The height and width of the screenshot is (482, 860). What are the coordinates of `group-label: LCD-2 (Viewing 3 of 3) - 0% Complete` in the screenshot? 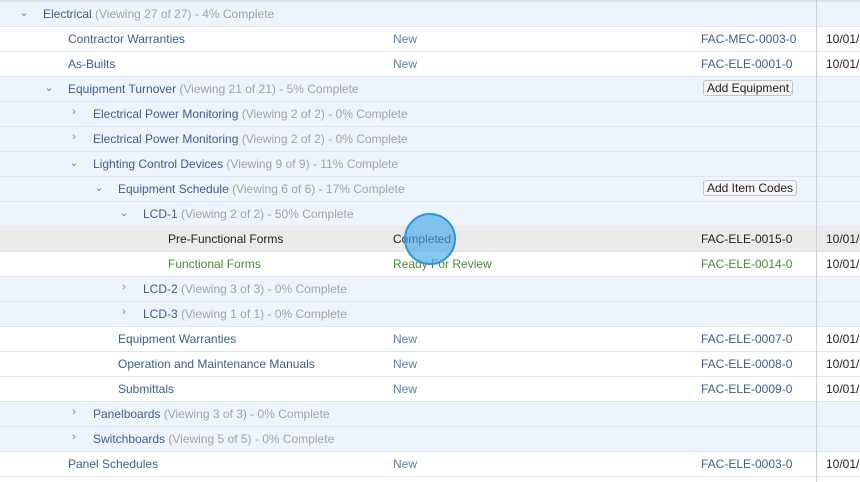 It's located at (245, 289).